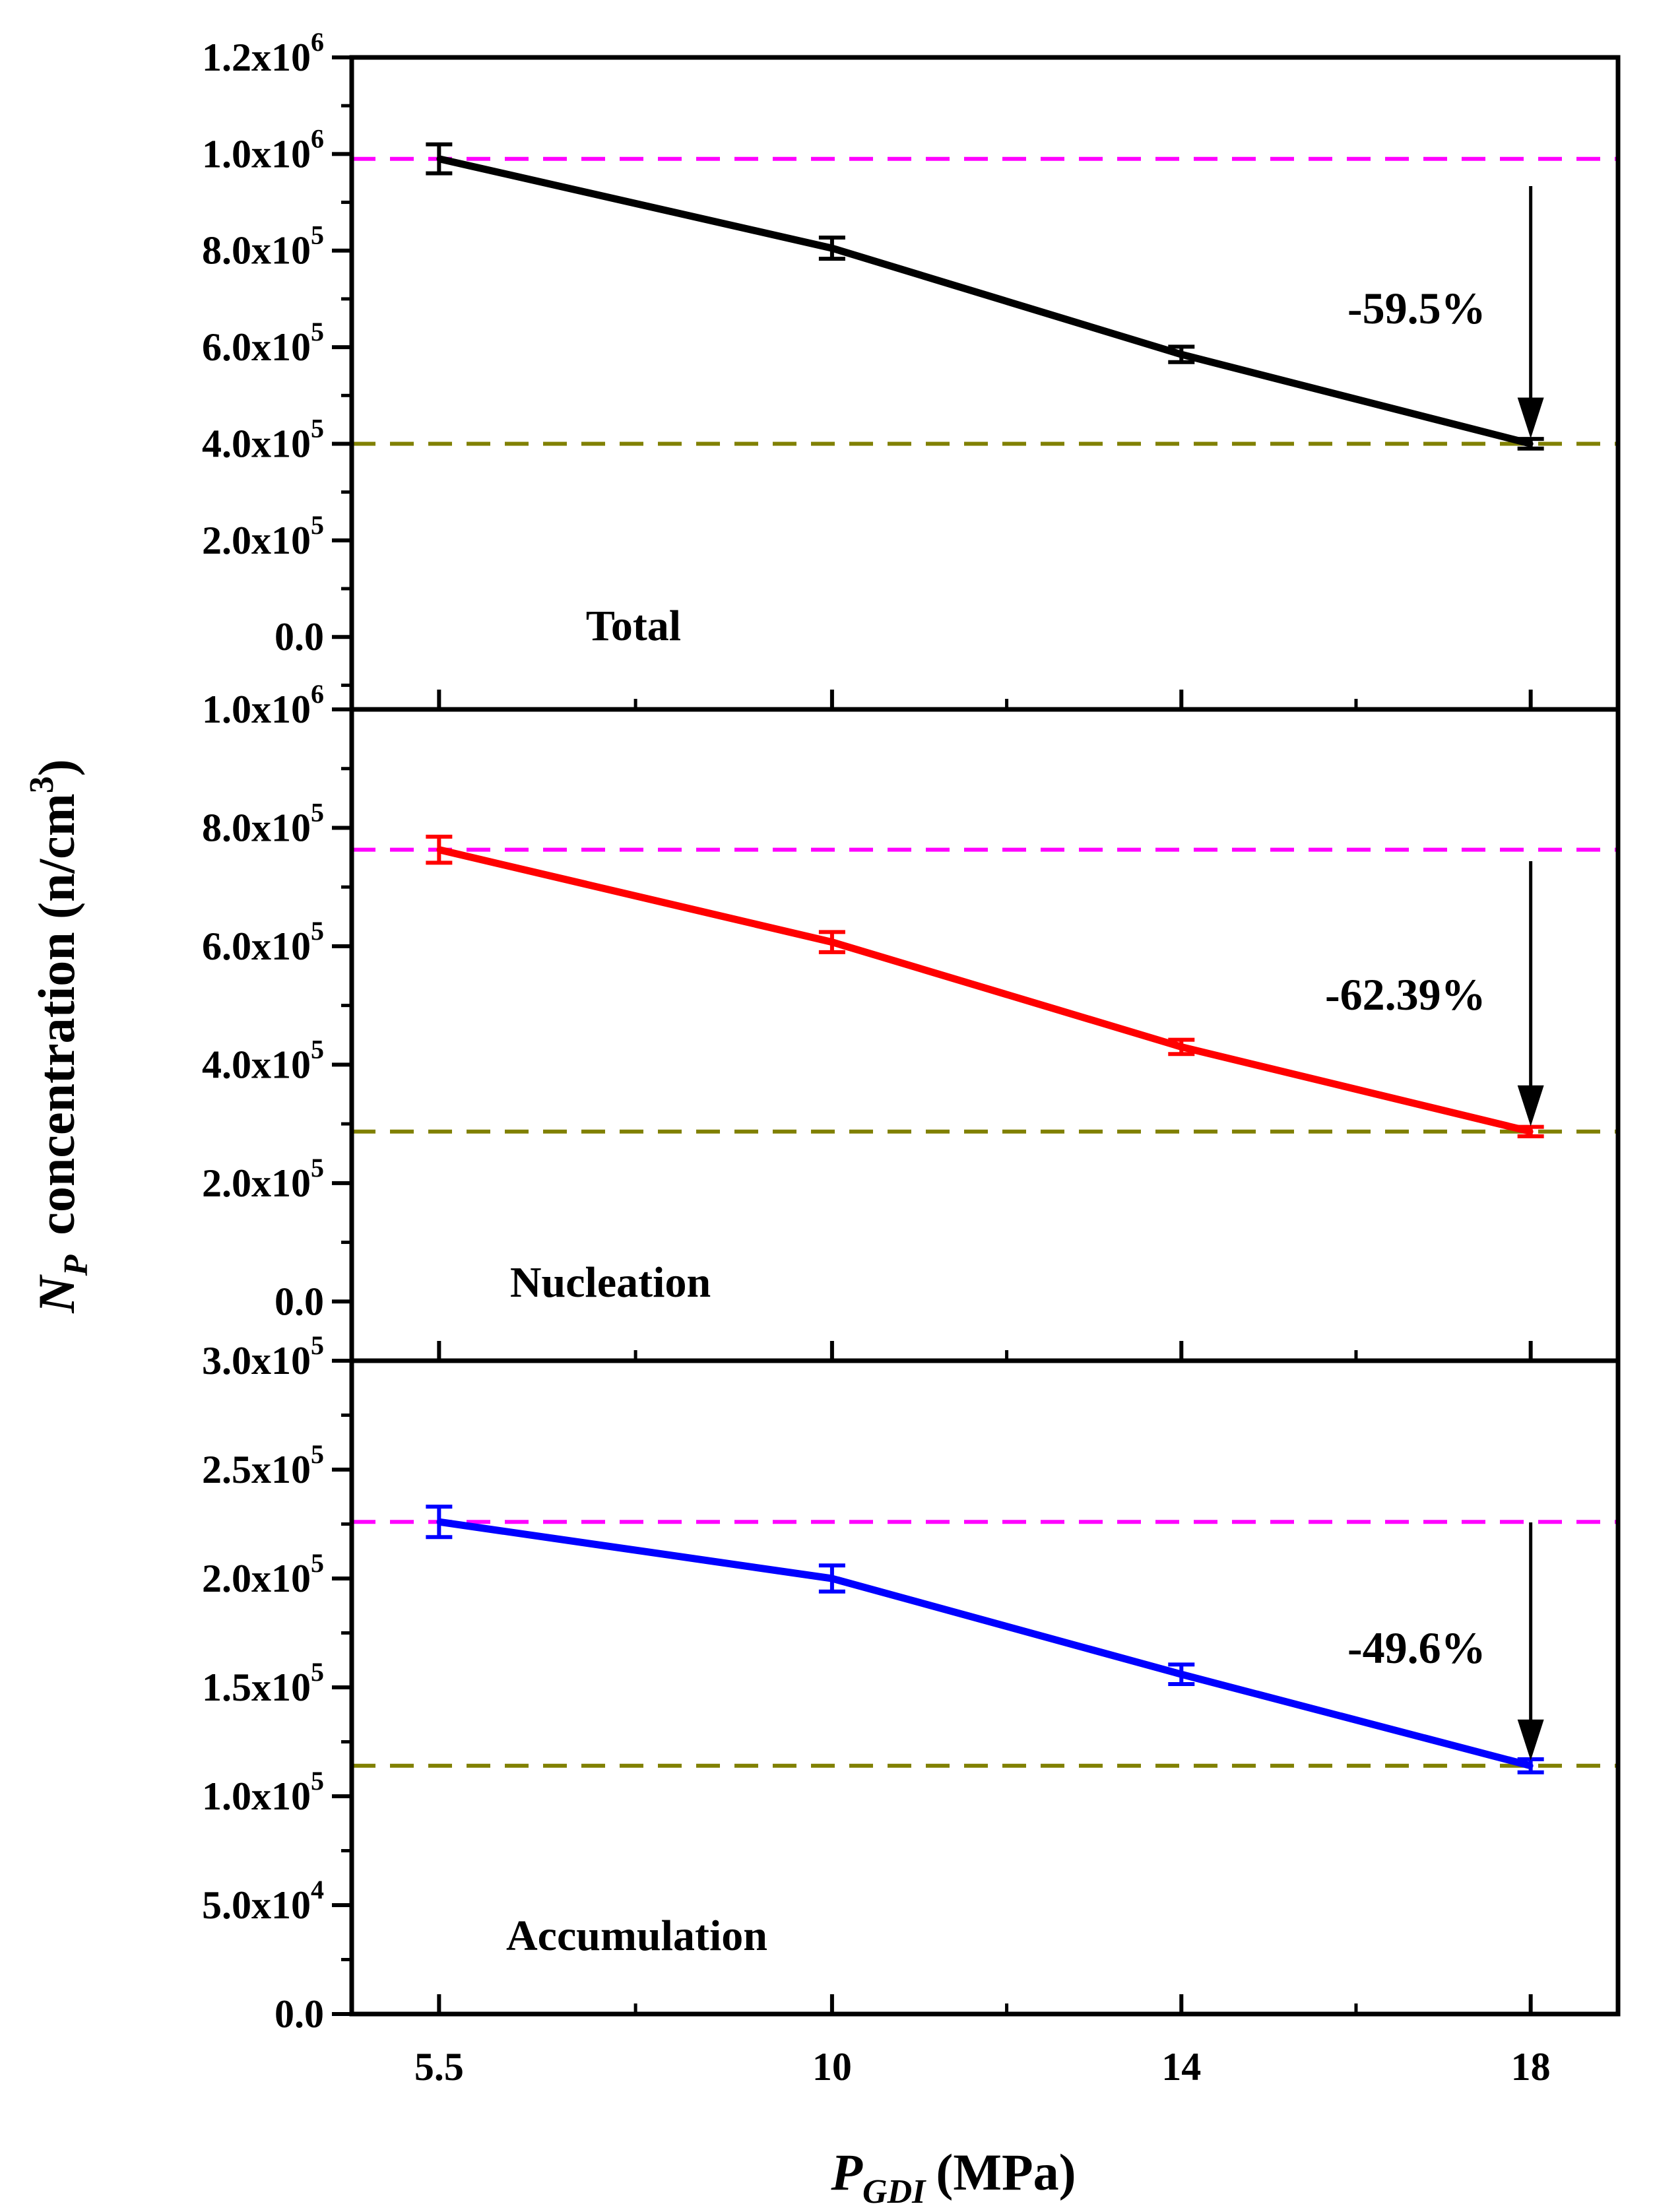  Describe the element at coordinates (894, 2192) in the screenshot. I see `x-axis-subscript: GDI` at that location.